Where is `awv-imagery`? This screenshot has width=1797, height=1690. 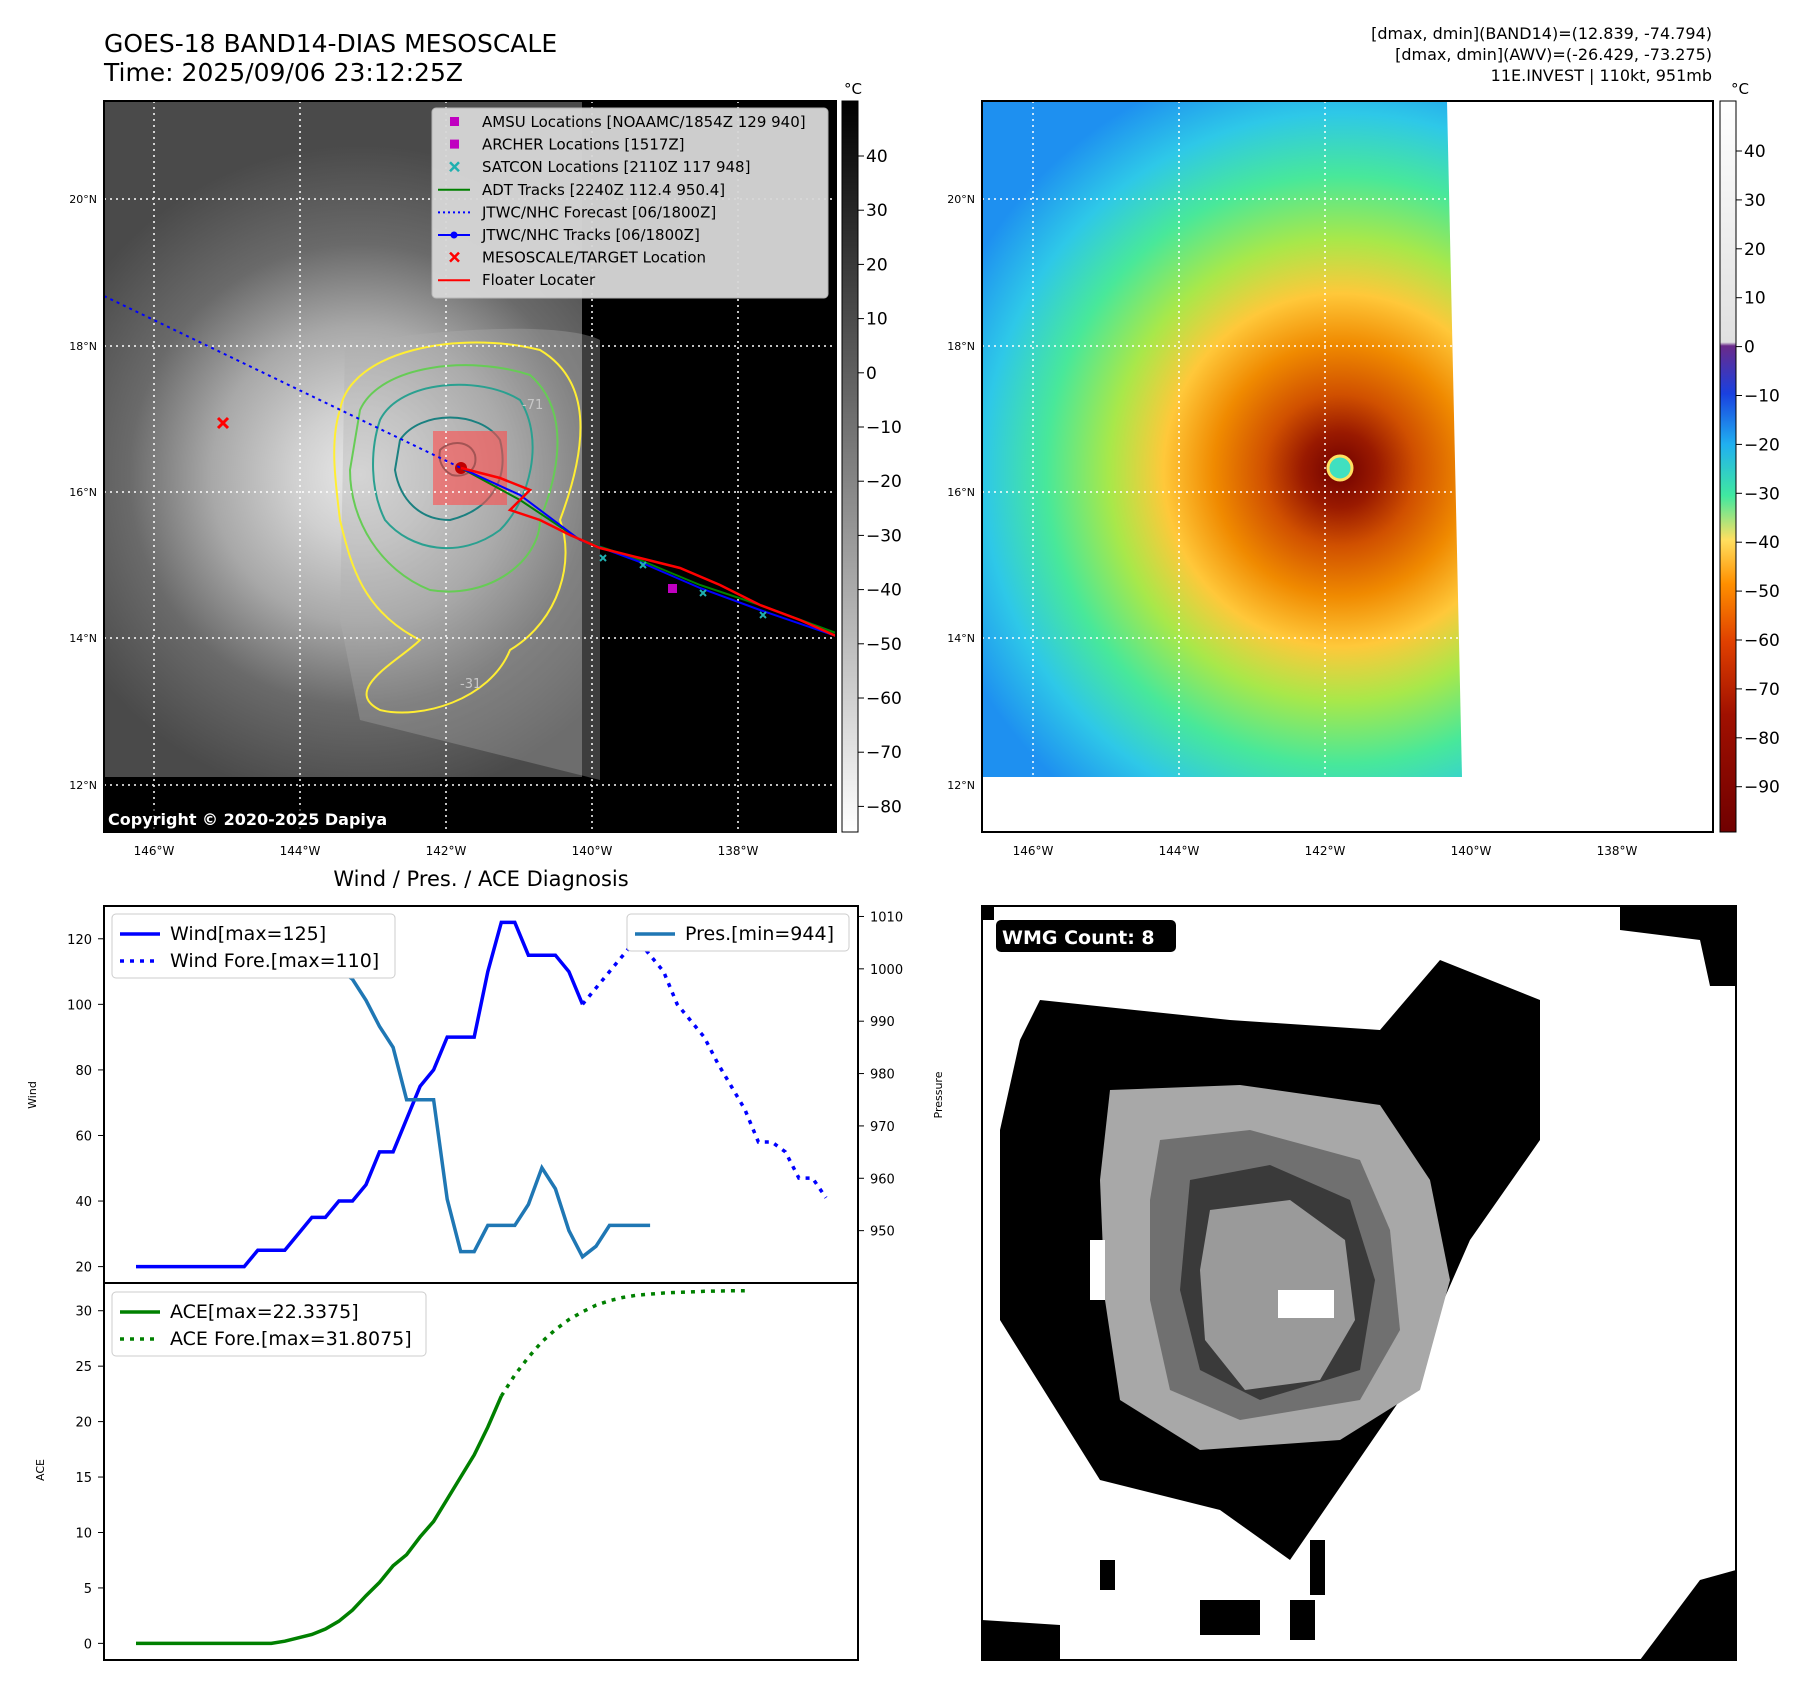
awv-imagery is located at coordinates (1222, 439).